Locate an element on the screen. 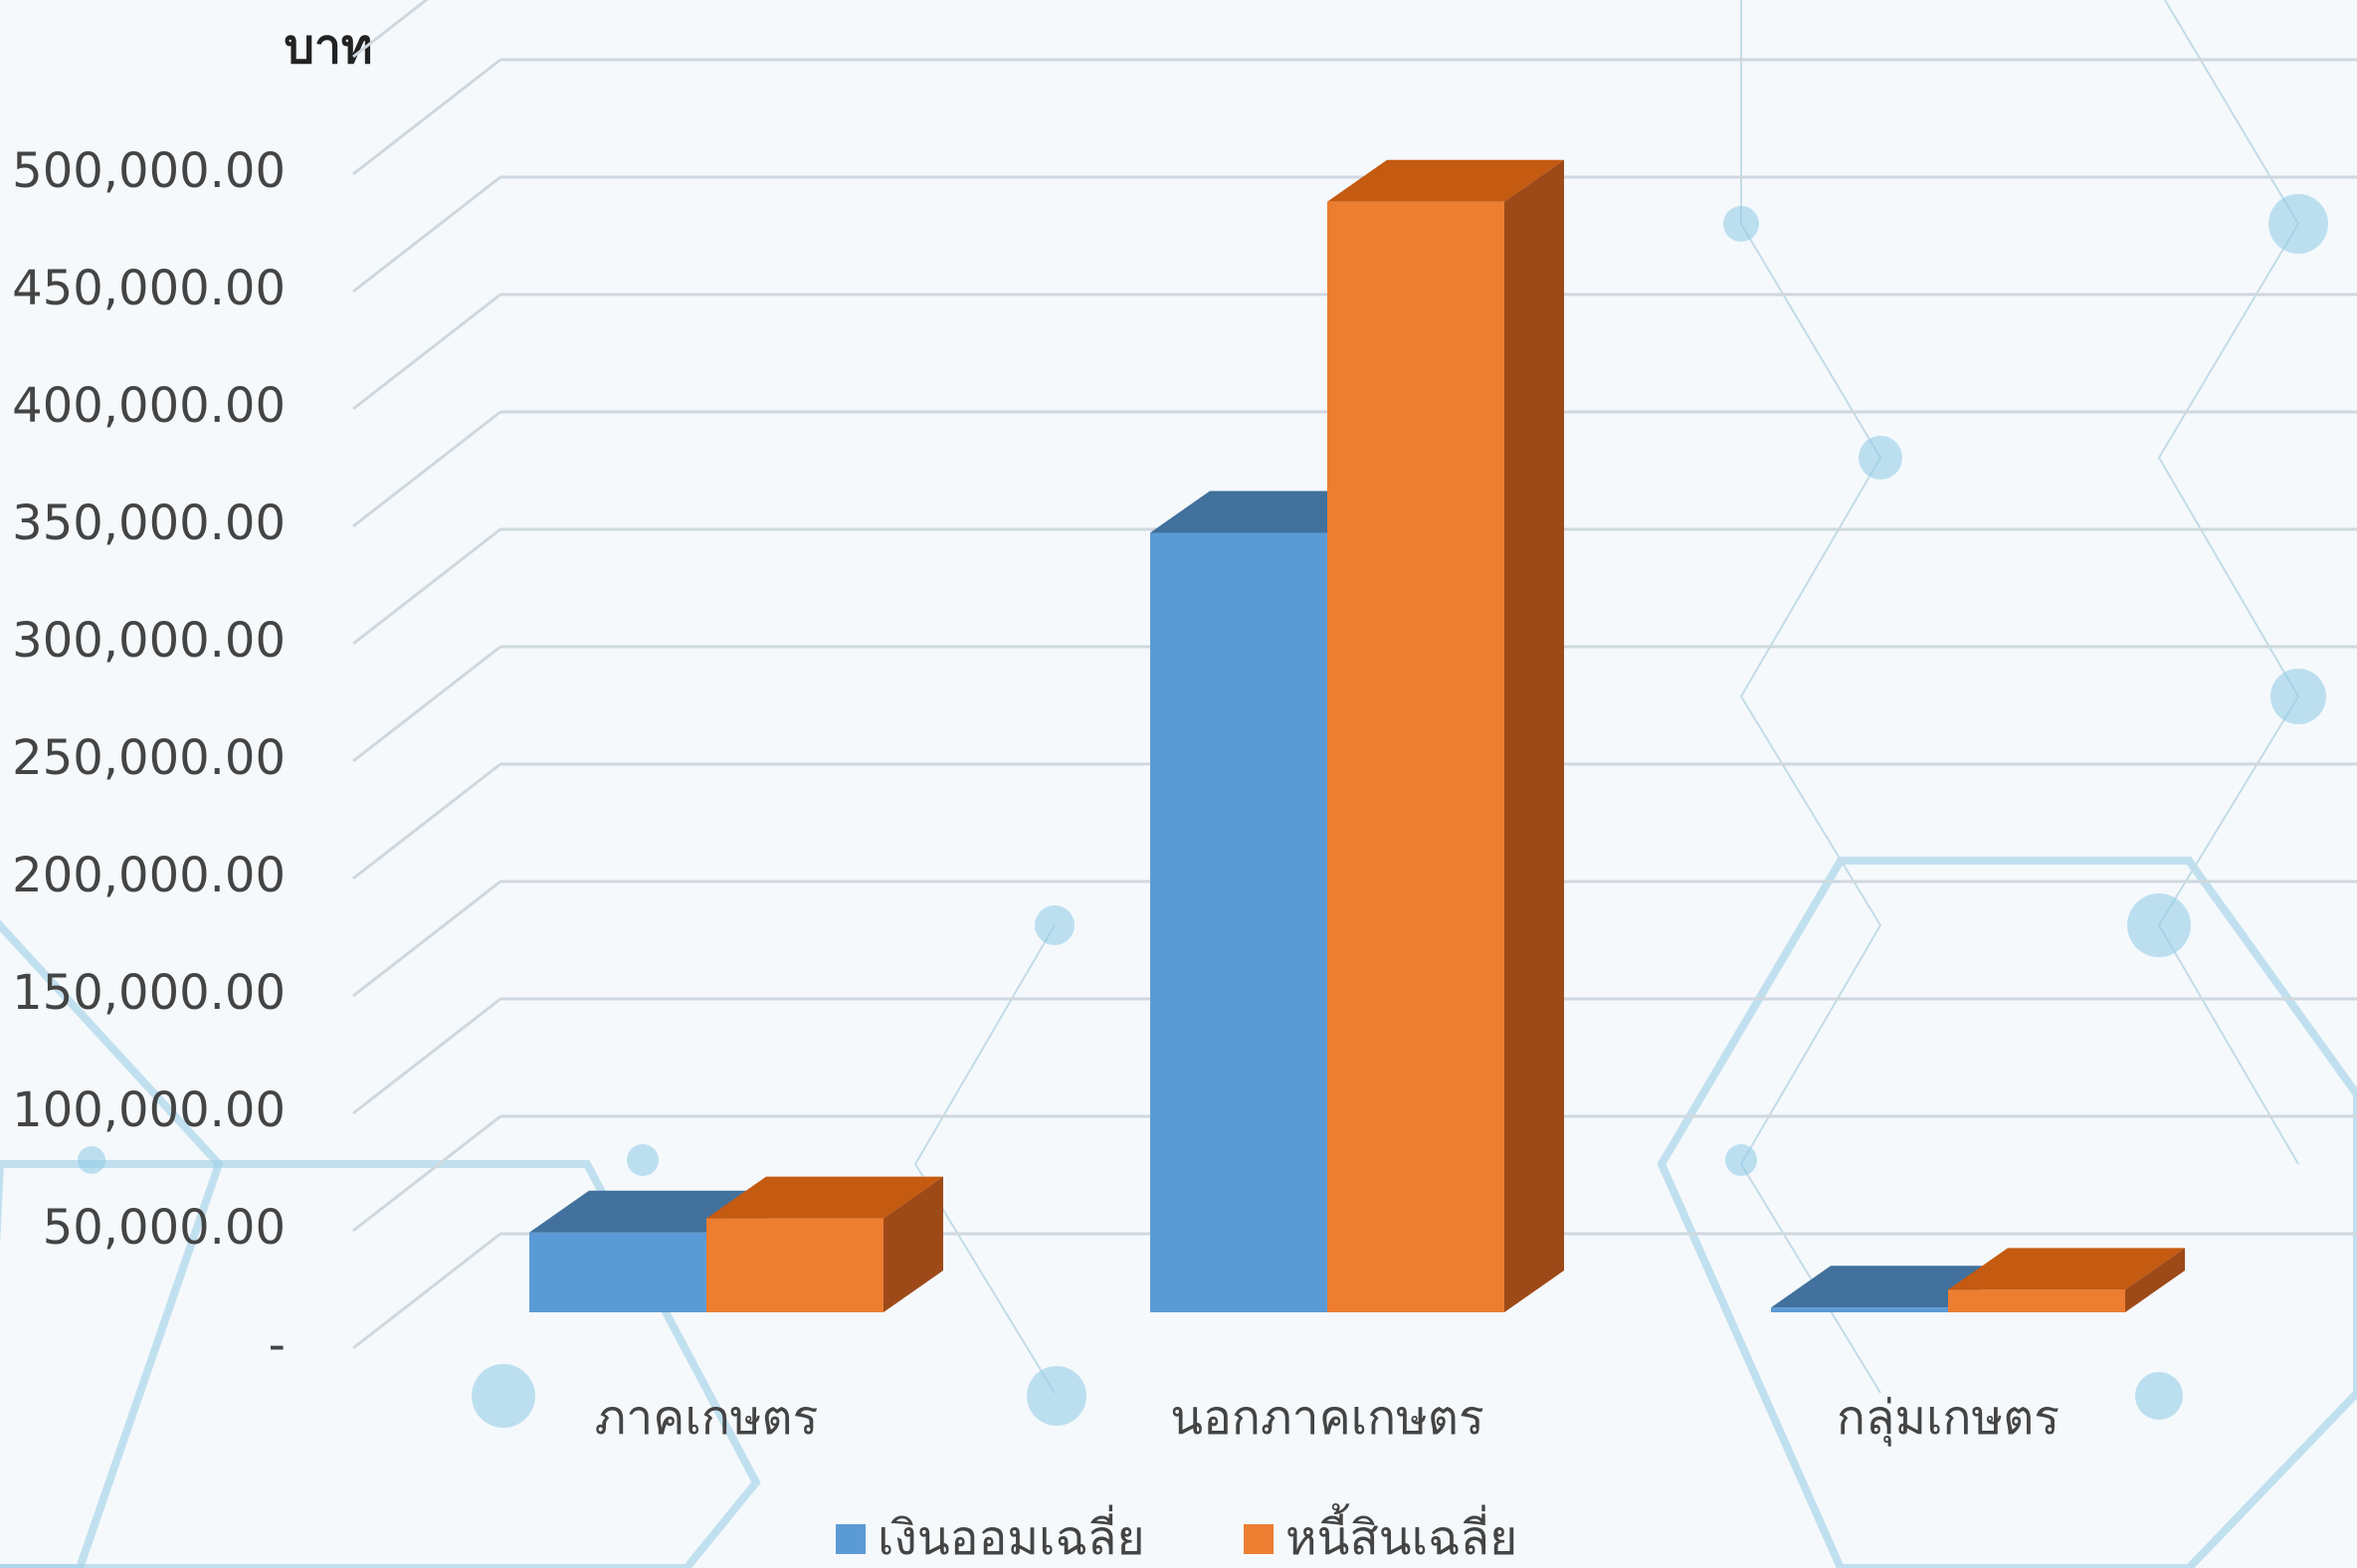 Image resolution: width=2357 pixels, height=1568 pixels. y-axis-unit: บาท is located at coordinates (328, 47).